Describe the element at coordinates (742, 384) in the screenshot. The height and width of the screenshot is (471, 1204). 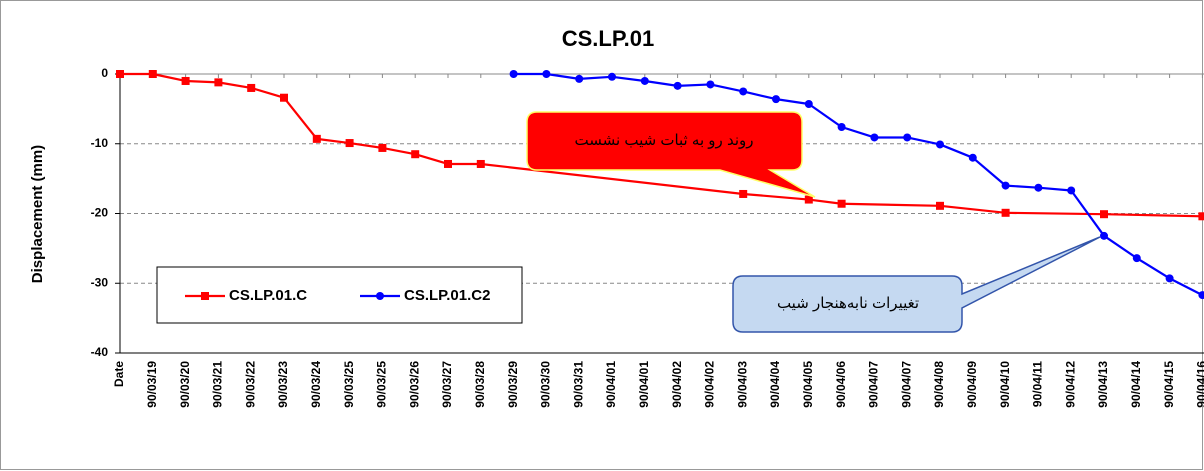
I see `x-tick-label: 90/04/03` at that location.